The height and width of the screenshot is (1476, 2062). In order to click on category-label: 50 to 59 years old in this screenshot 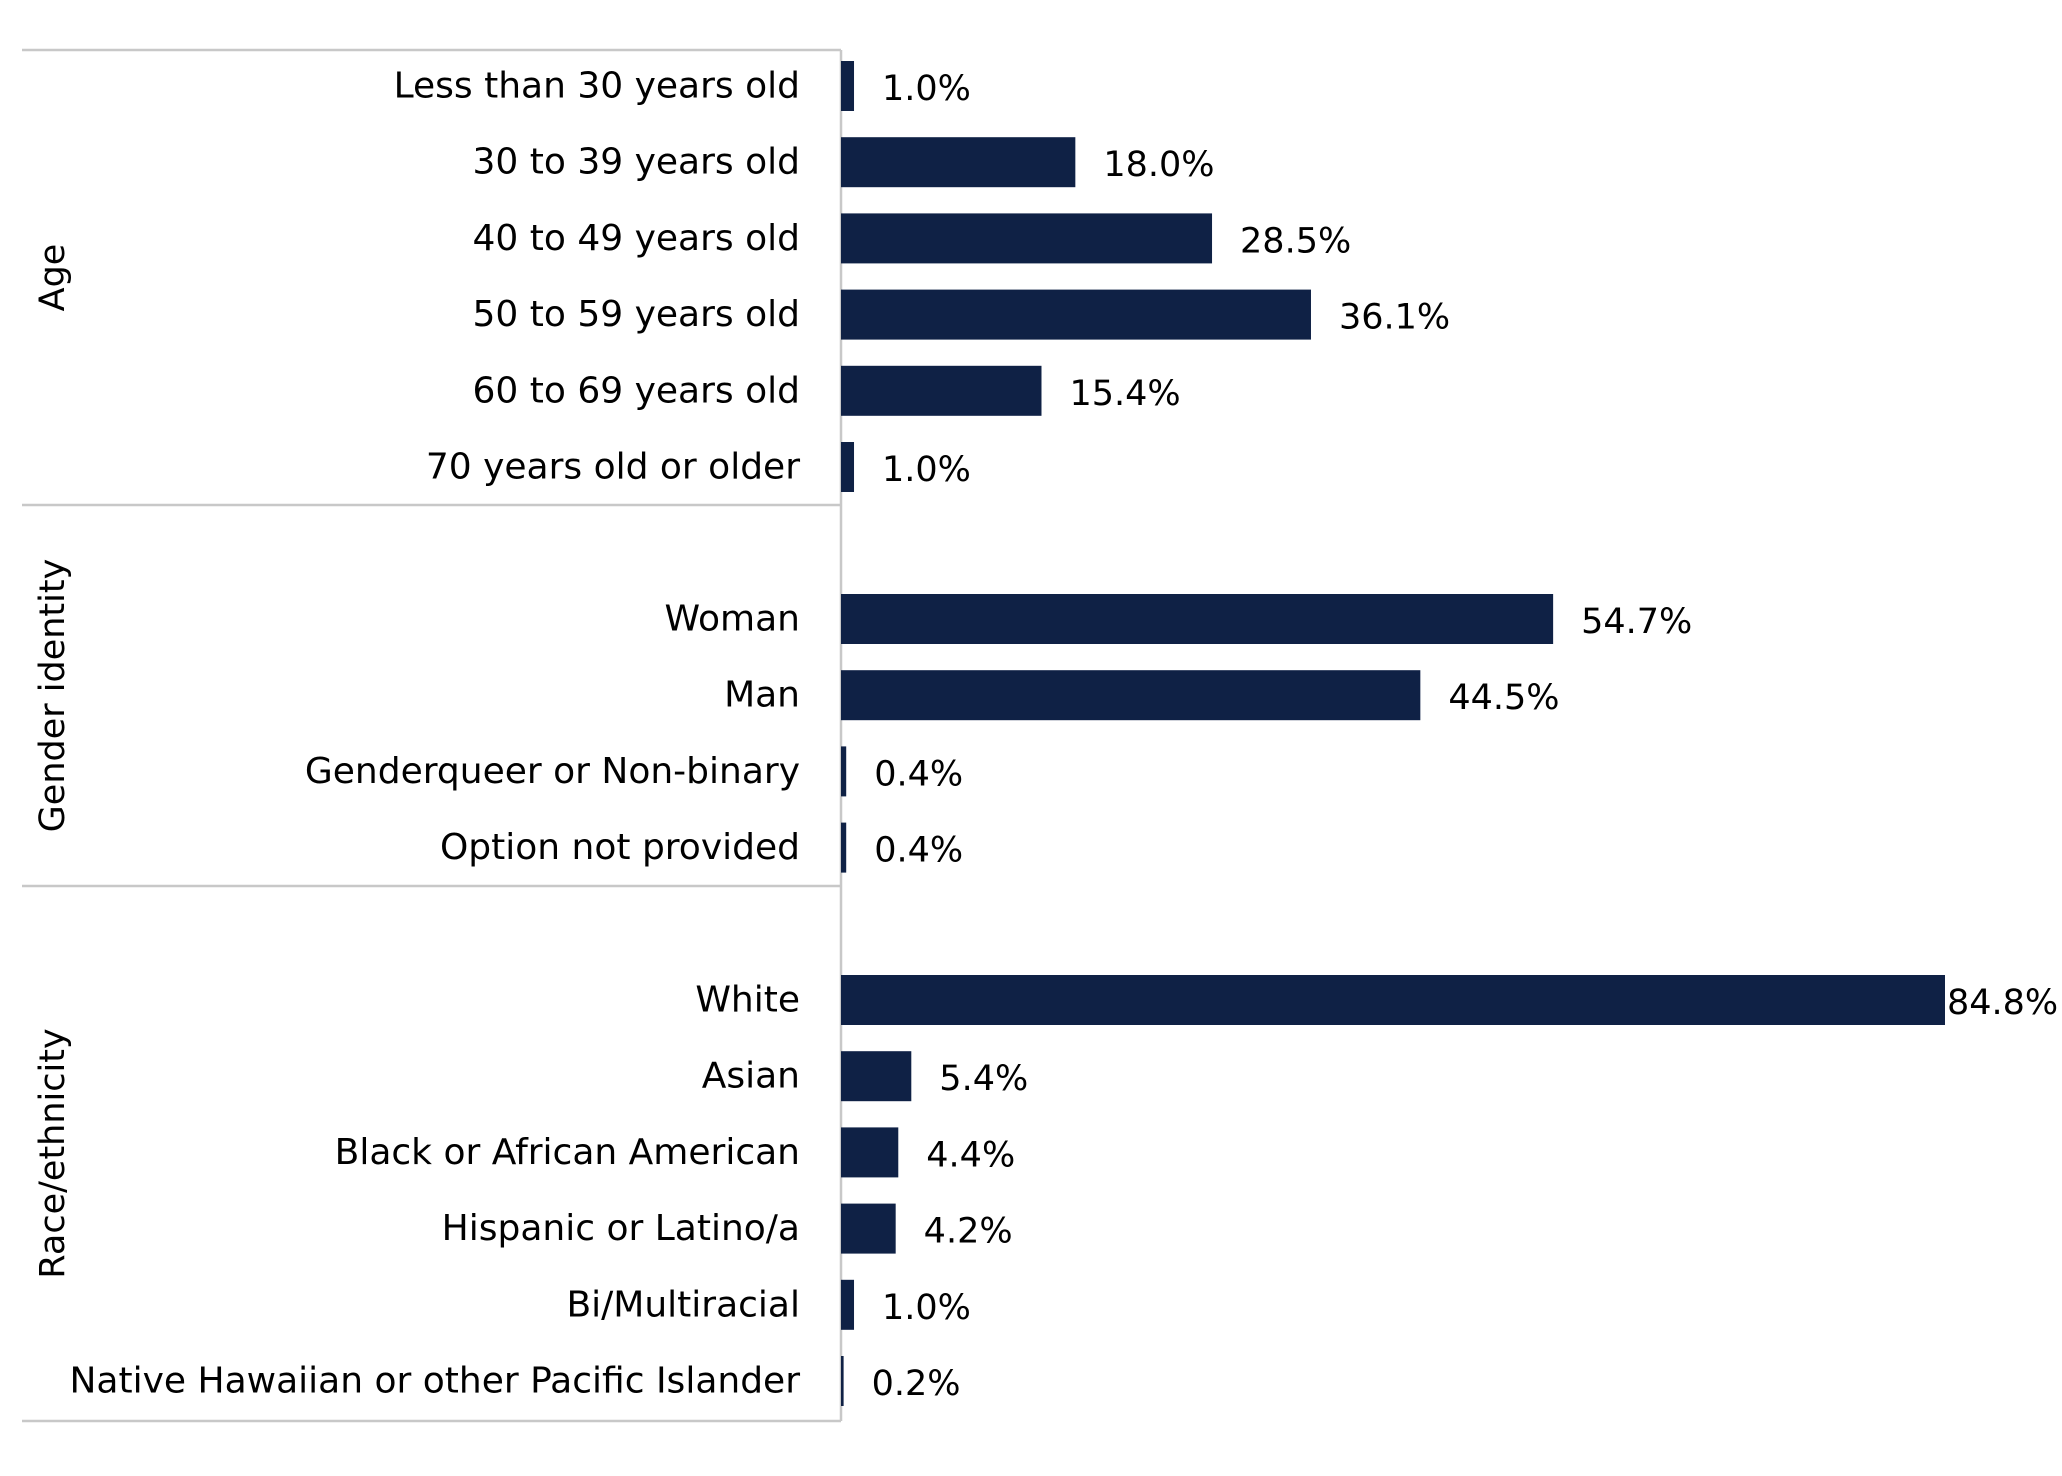, I will do `click(636, 314)`.